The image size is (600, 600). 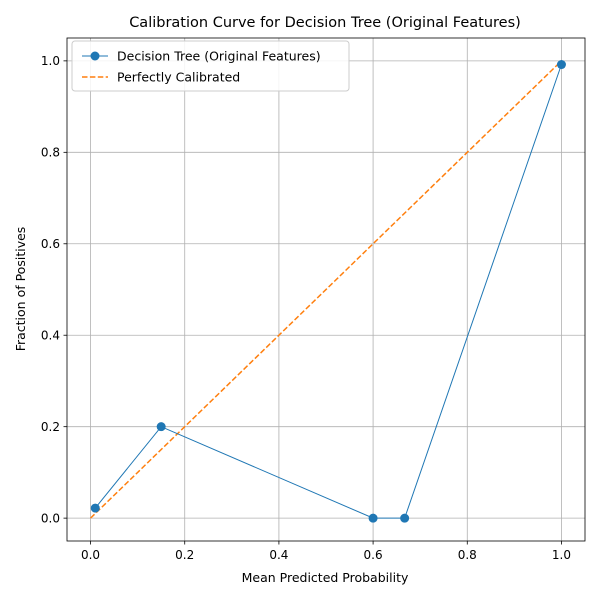 What do you see at coordinates (50, 427) in the screenshot?
I see `y-tick-label: 0.2` at bounding box center [50, 427].